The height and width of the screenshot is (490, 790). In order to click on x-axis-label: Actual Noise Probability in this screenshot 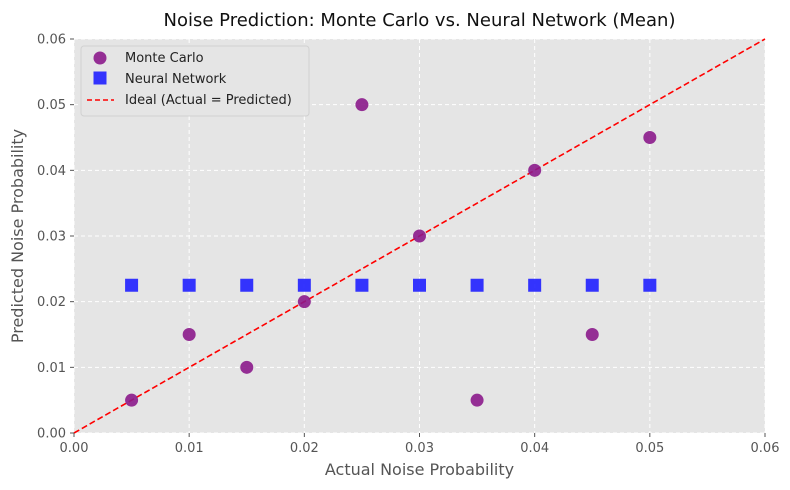, I will do `click(419, 469)`.